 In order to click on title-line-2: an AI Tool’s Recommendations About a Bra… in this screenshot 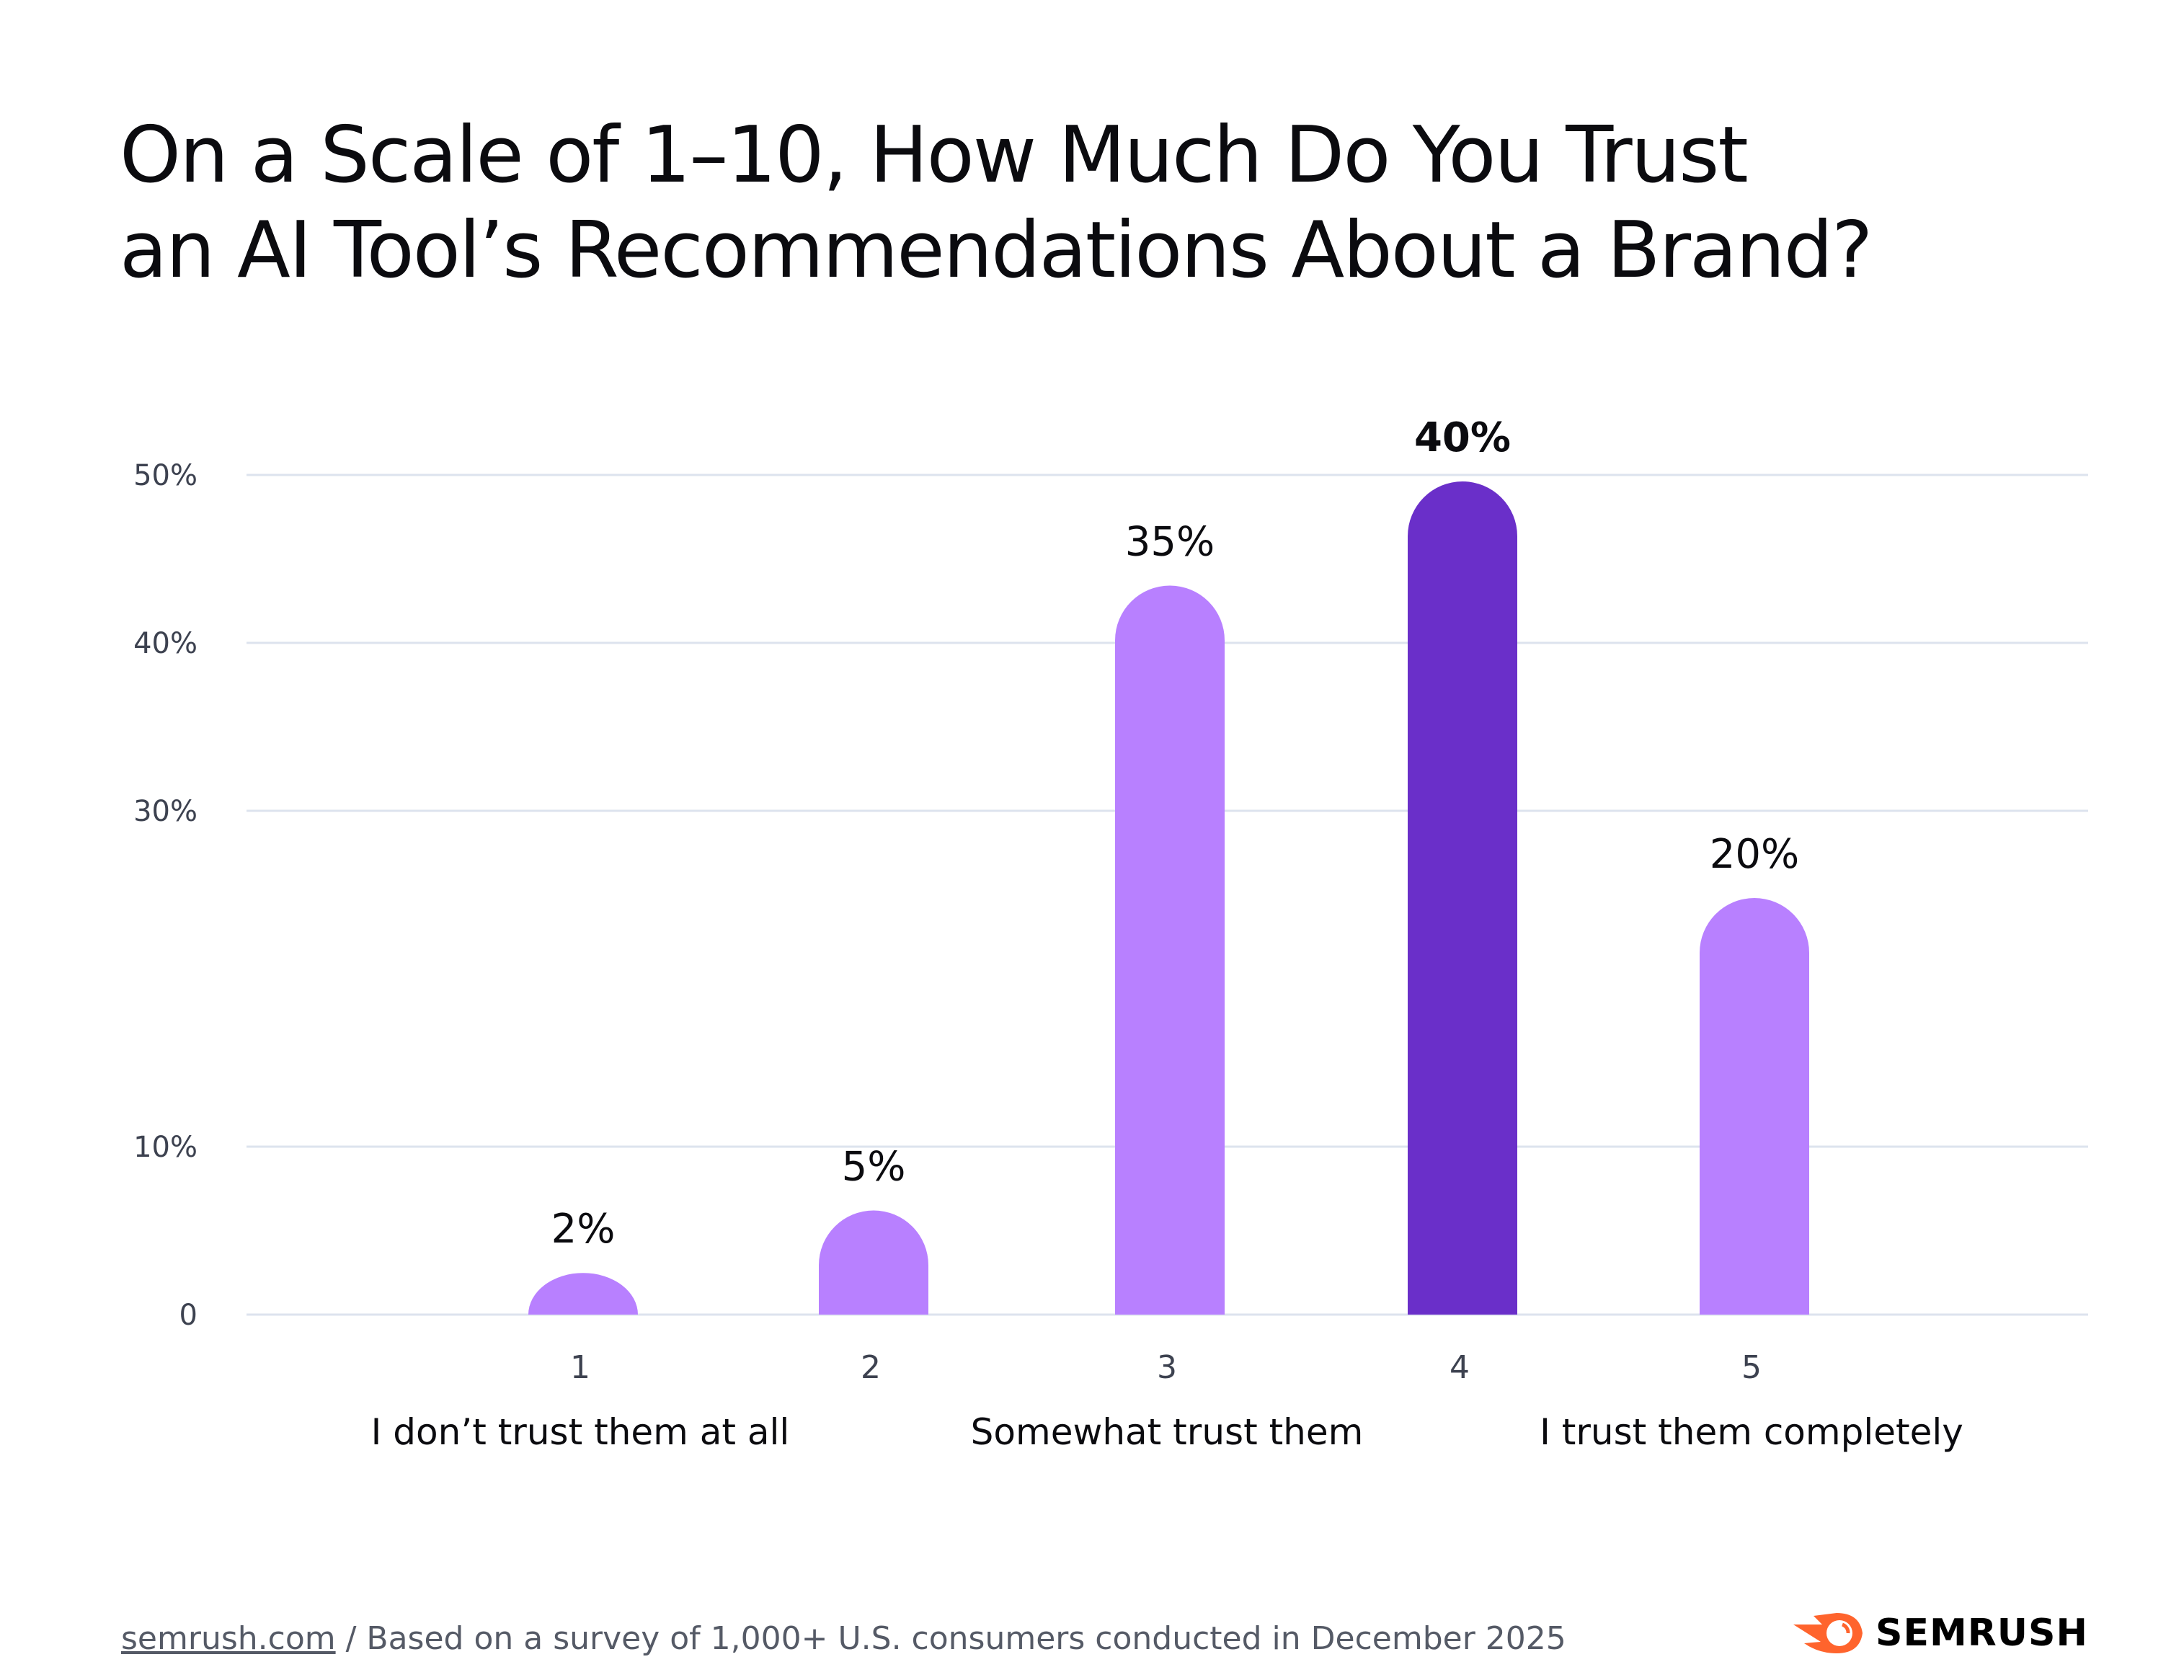, I will do `click(996, 250)`.